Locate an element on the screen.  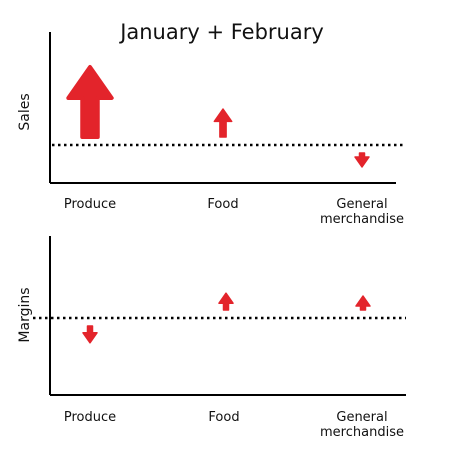
chart-title: January + February is located at coordinates (221, 32).